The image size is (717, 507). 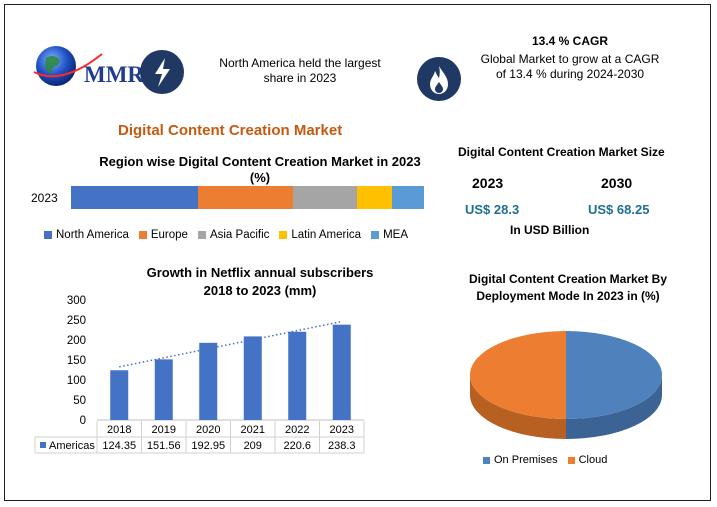 What do you see at coordinates (83, 421) in the screenshot?
I see `y-tick-label: 0` at bounding box center [83, 421].